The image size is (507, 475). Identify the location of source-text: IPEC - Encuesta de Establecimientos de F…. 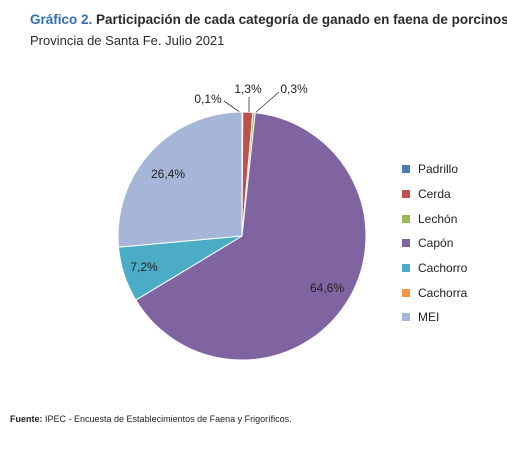
(168, 419).